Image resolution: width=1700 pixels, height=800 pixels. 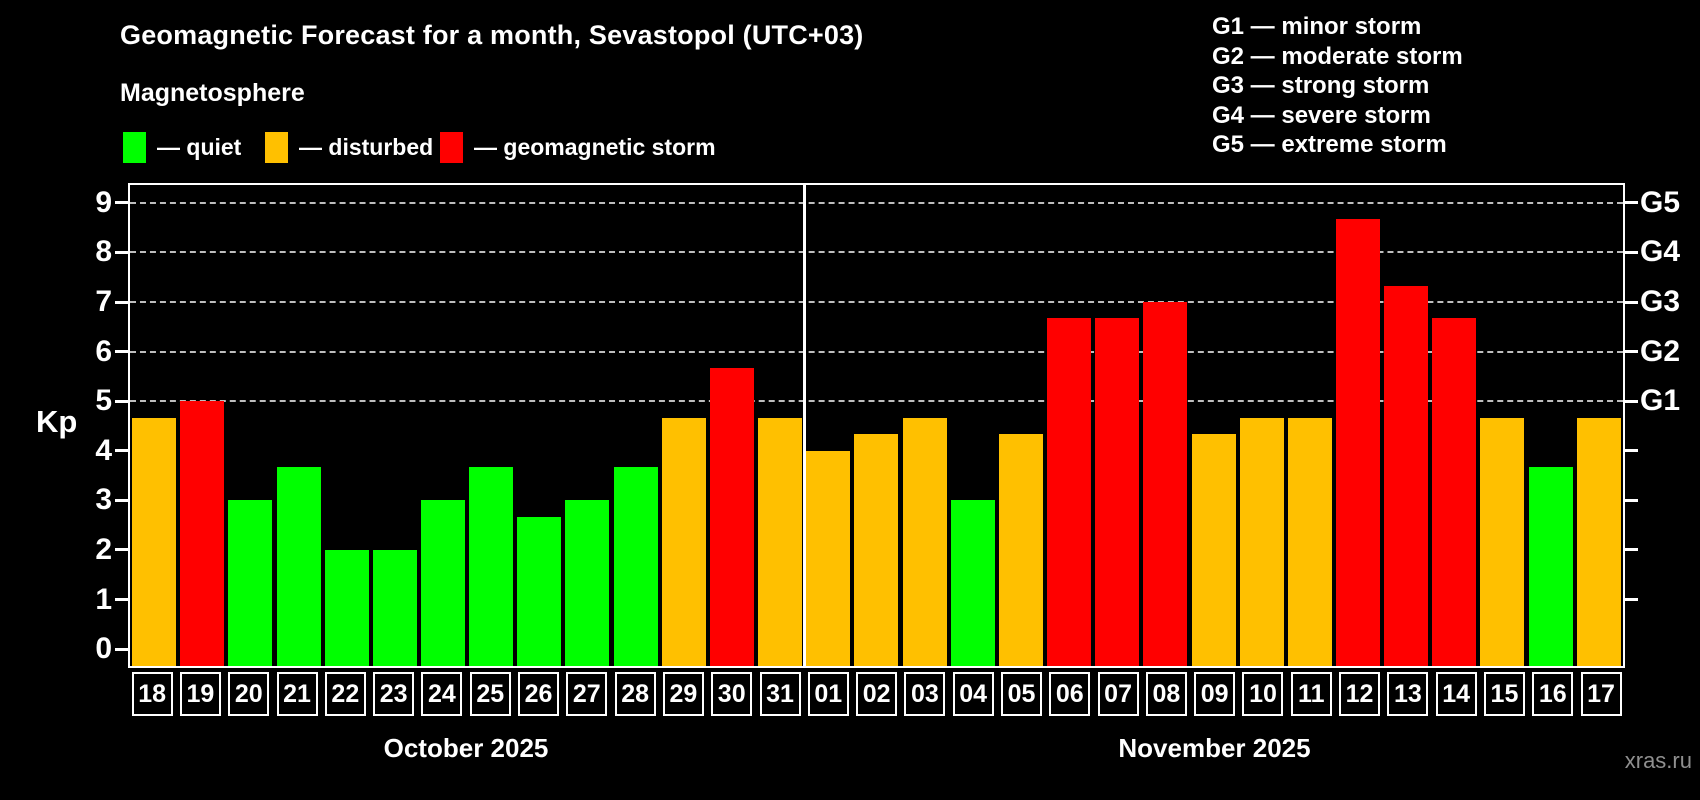 I want to click on day-label: 23, so click(x=394, y=694).